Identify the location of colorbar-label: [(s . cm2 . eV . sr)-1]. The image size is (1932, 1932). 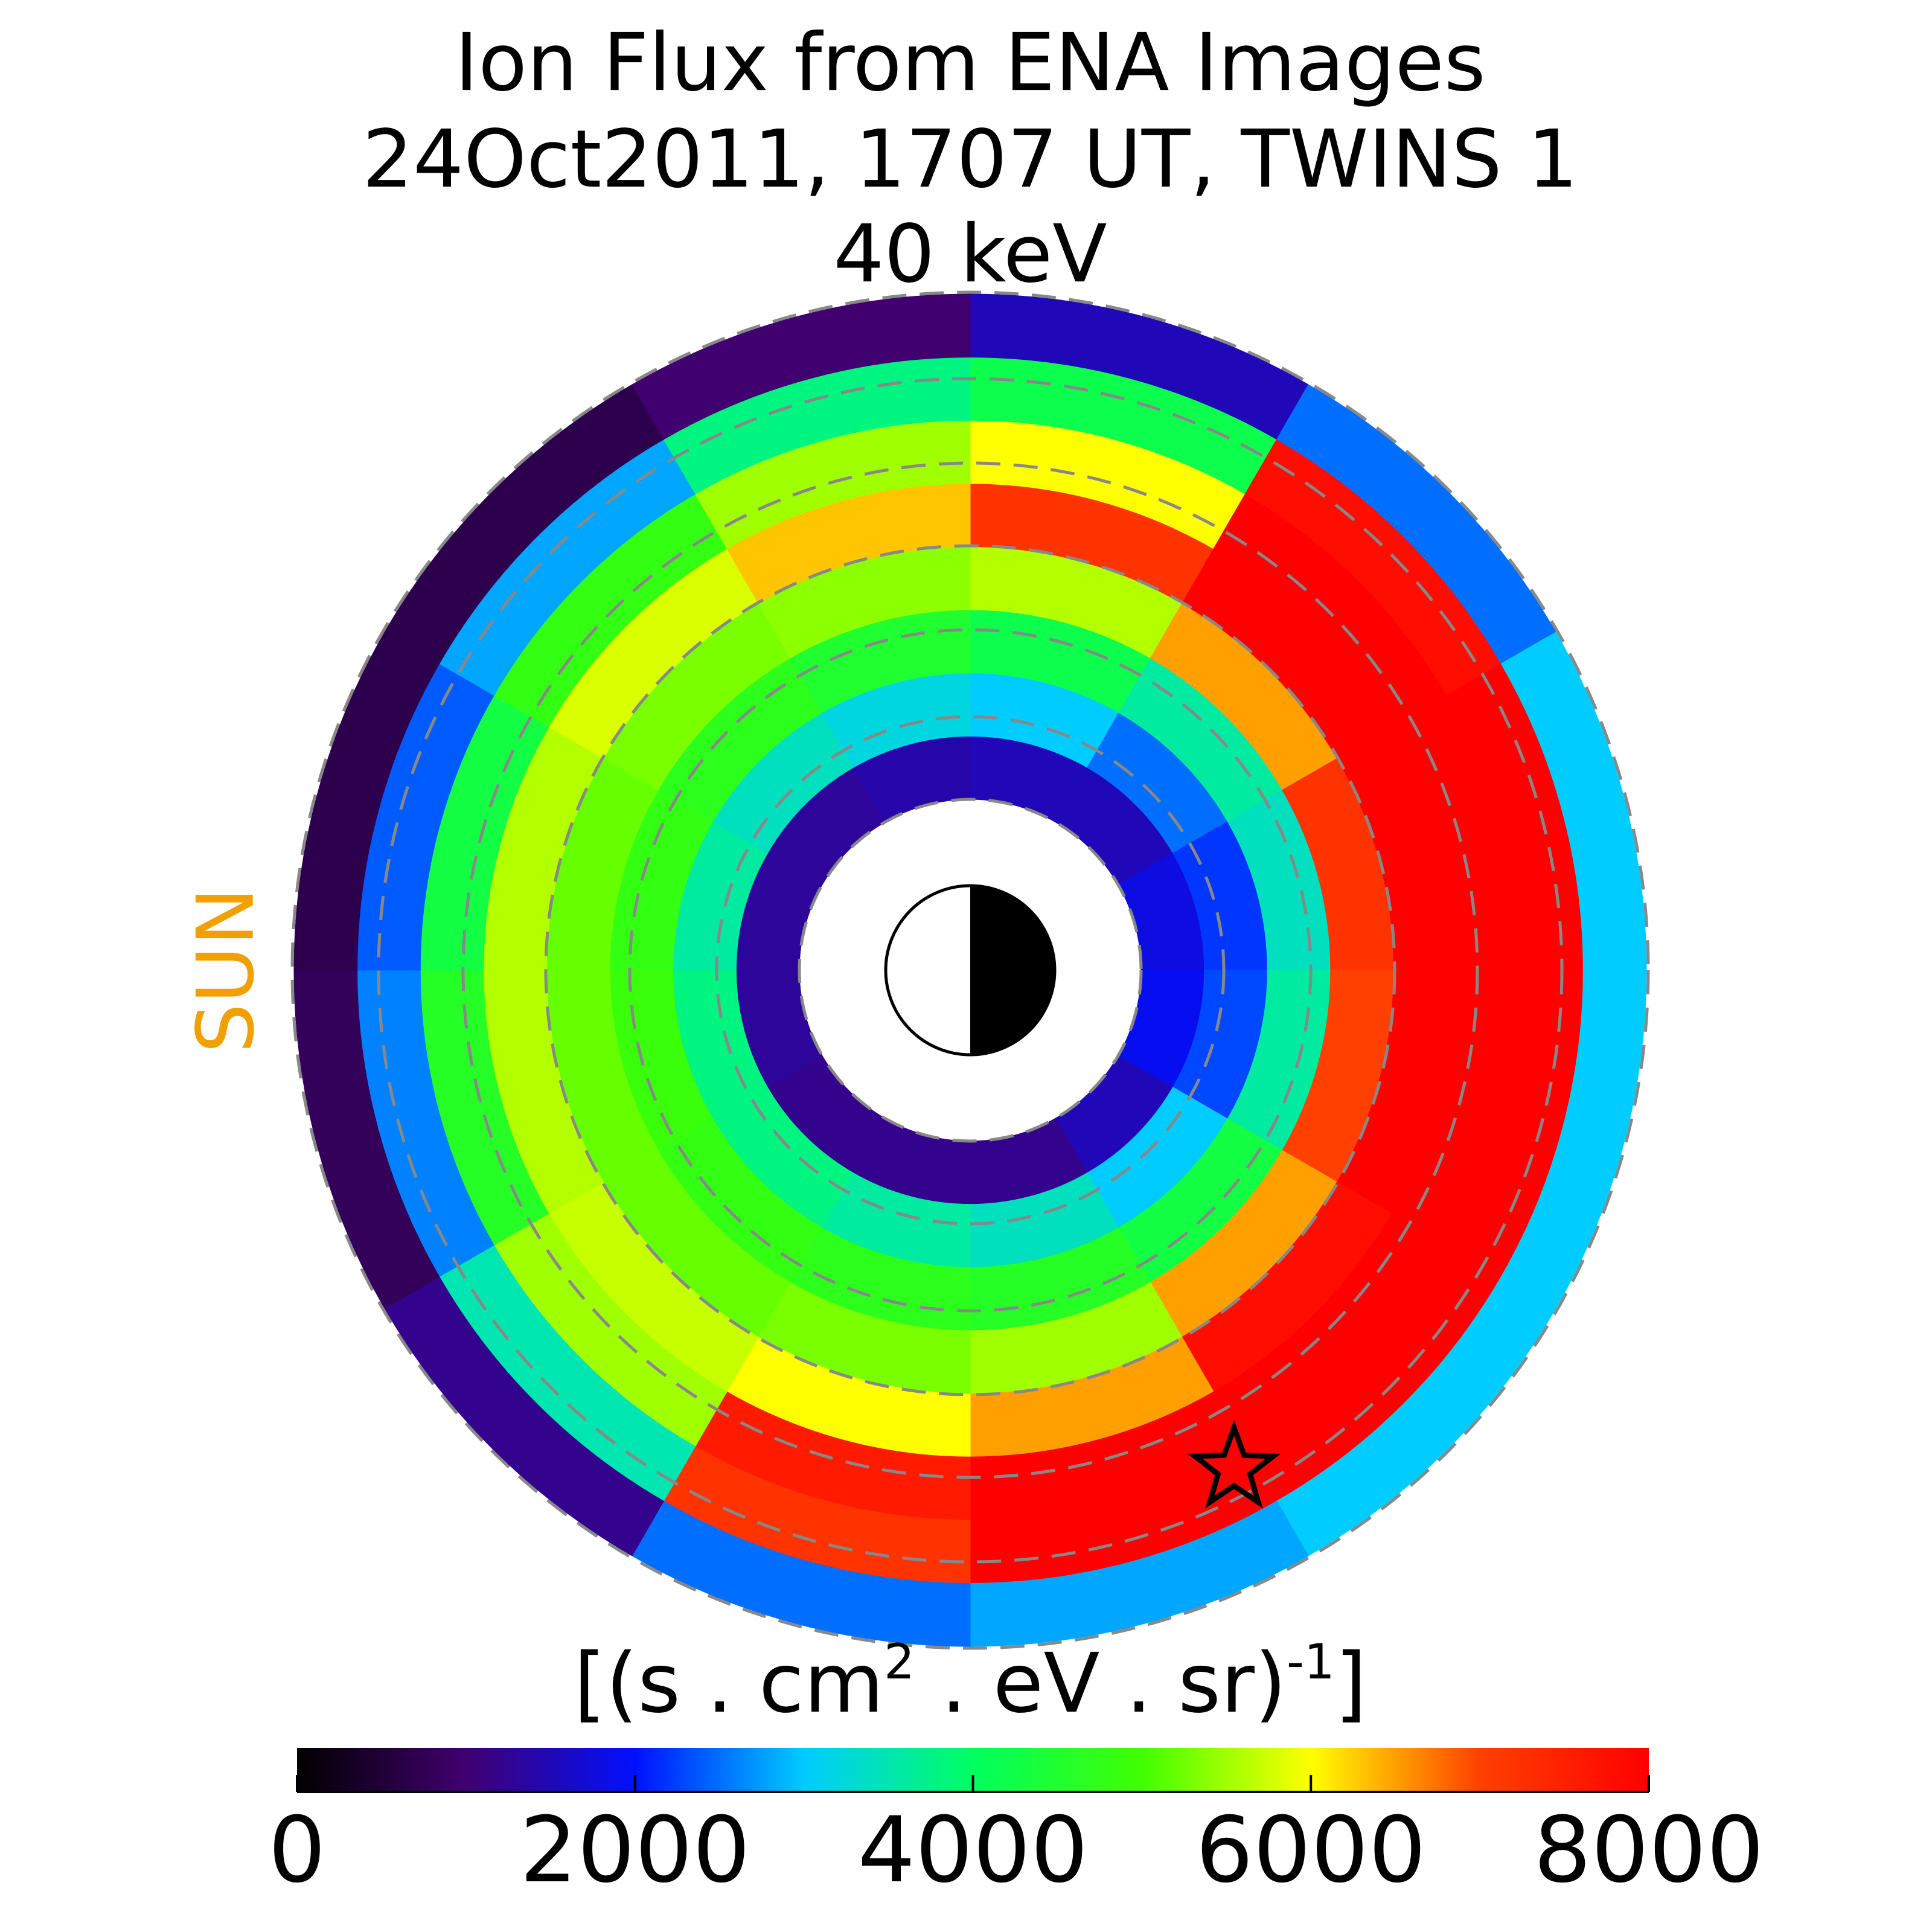
(971, 1683).